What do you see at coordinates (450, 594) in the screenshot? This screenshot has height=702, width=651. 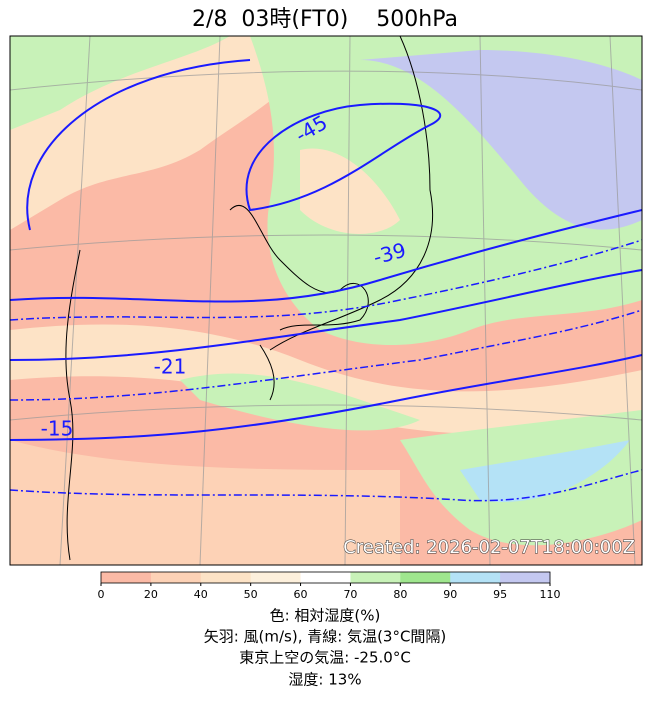 I see `colorbar-tick-label: 90` at bounding box center [450, 594].